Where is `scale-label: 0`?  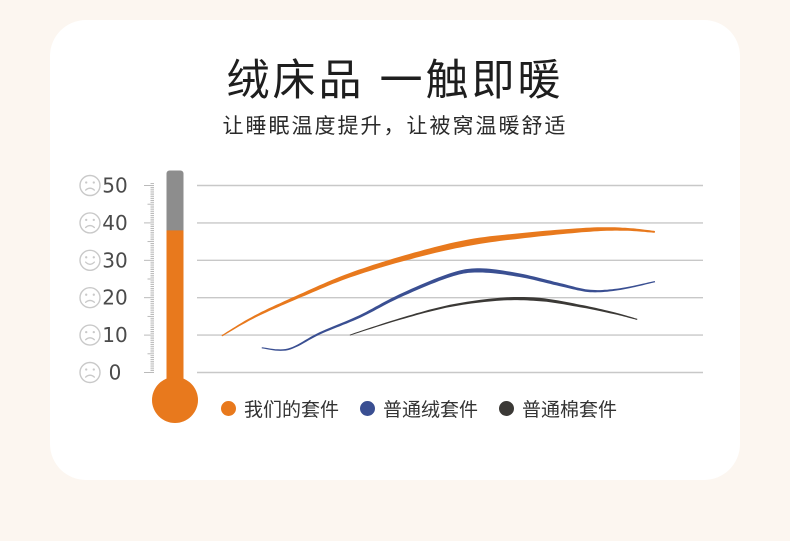
scale-label: 0 is located at coordinates (115, 373).